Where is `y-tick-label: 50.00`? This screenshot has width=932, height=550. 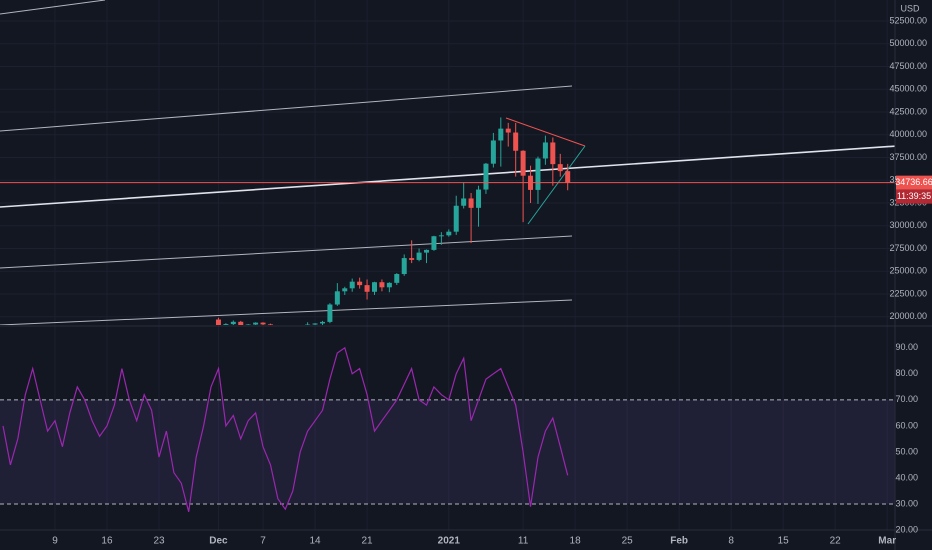 y-tick-label: 50.00 is located at coordinates (906, 451).